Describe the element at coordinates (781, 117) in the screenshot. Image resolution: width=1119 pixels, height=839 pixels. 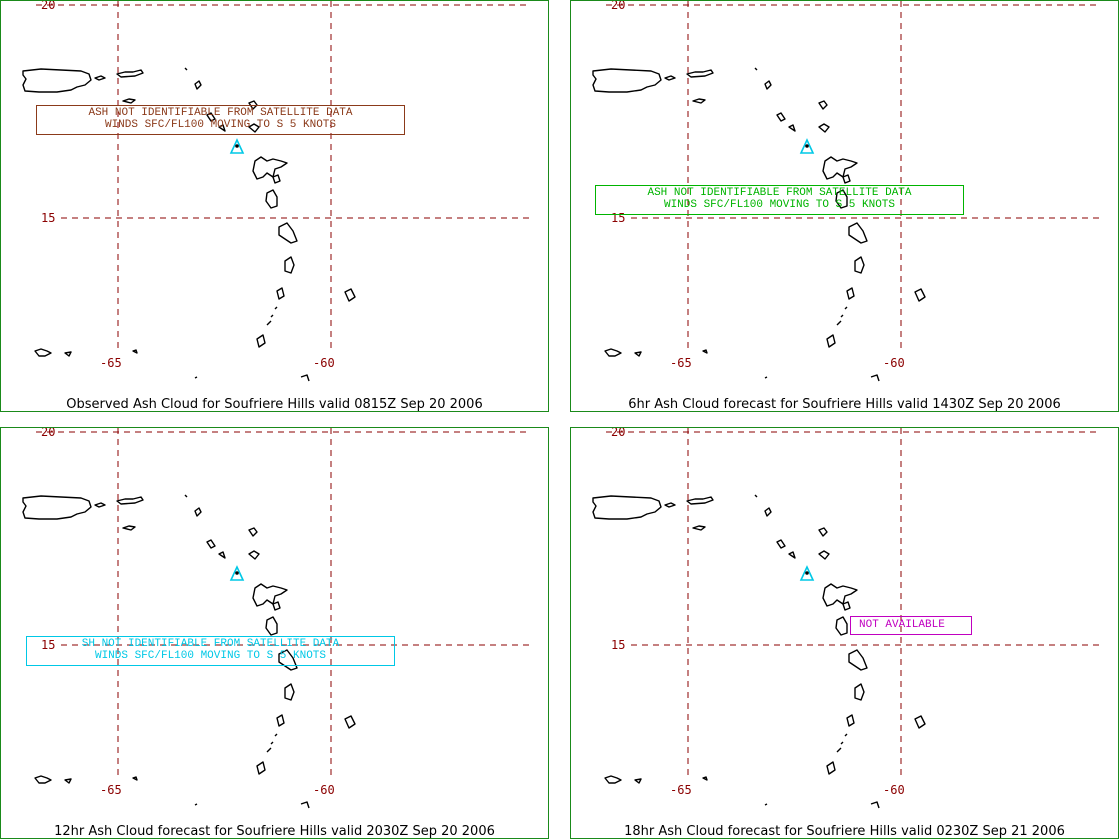
I see `nevis-outline` at that location.